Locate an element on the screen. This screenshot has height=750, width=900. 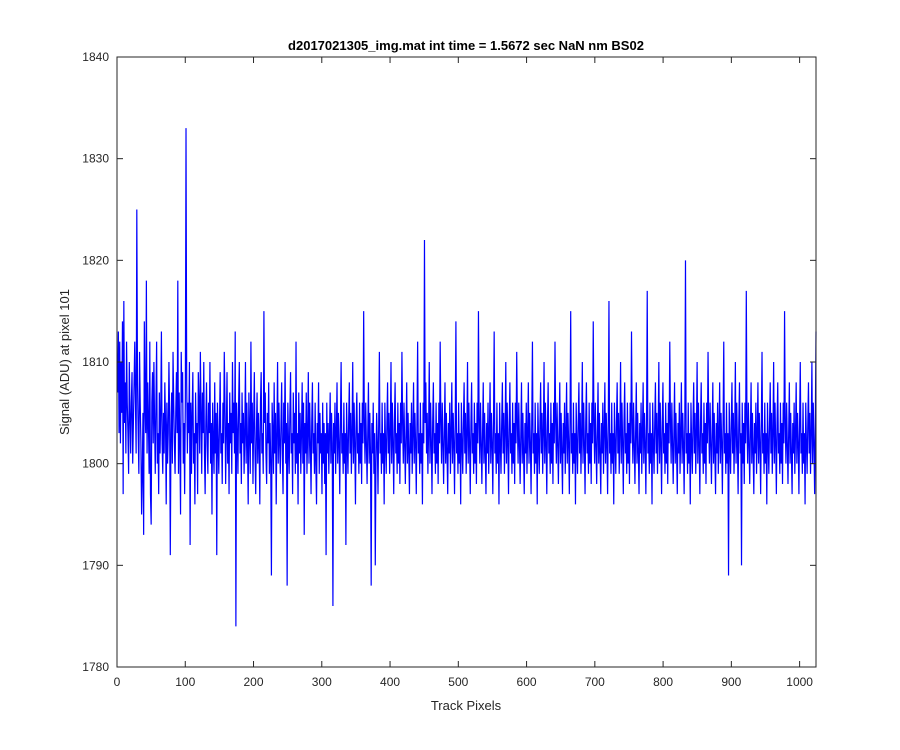
x-tick-label-400: 400 is located at coordinates (390, 682).